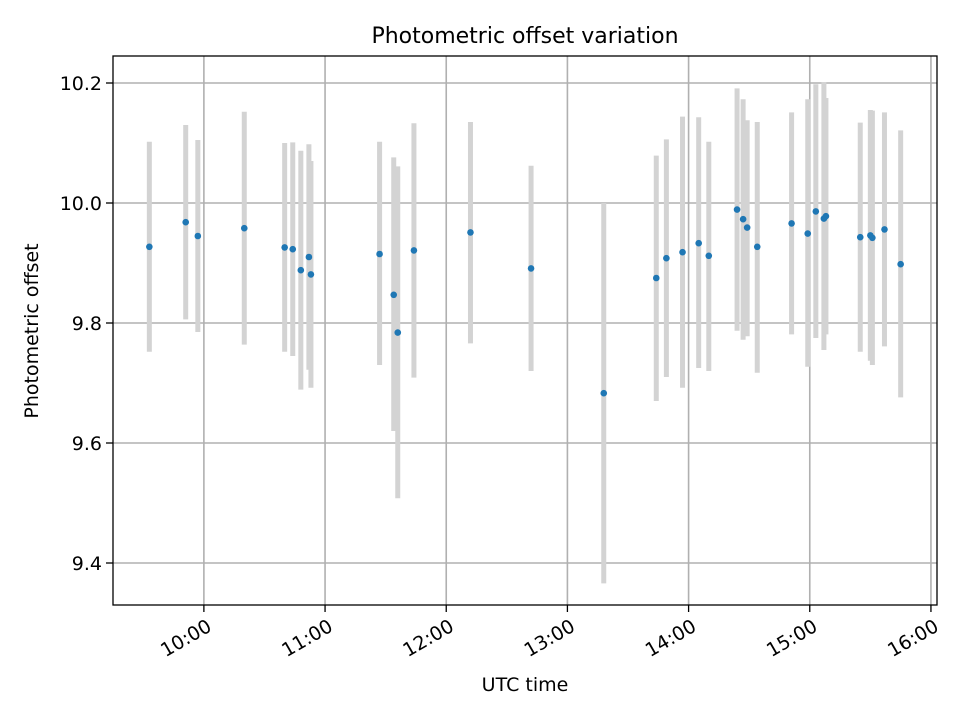 Image resolution: width=960 pixels, height=720 pixels. What do you see at coordinates (307, 638) in the screenshot?
I see `x-tick-label: 11:00` at bounding box center [307, 638].